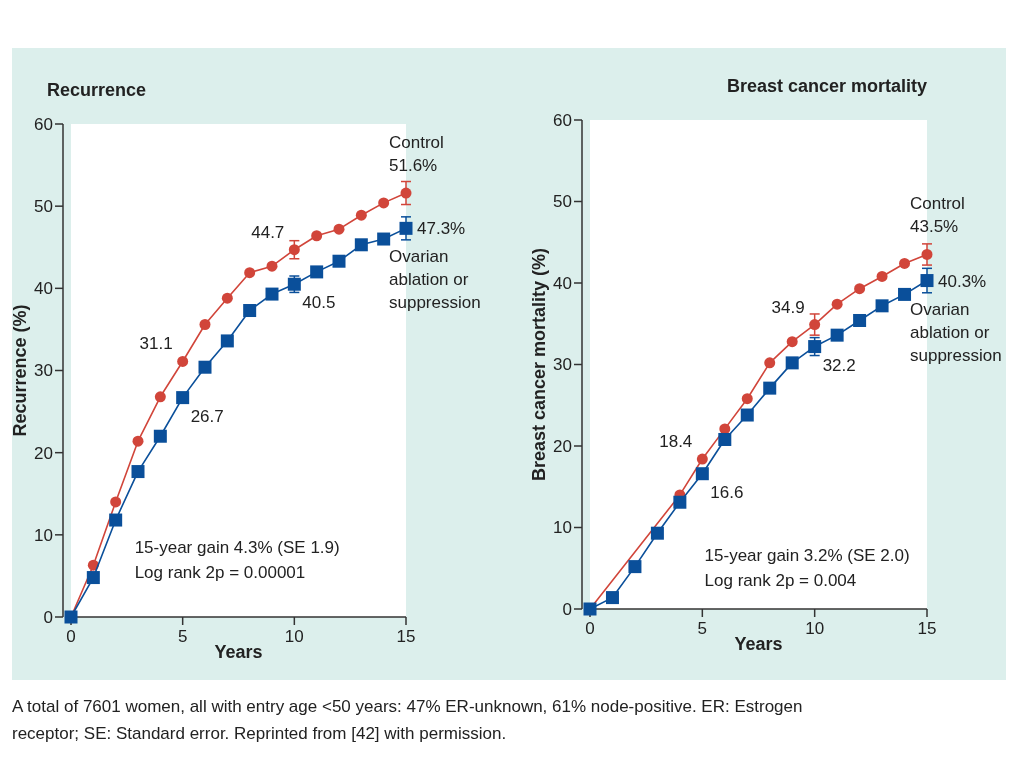  I want to click on data-label: 26.7, so click(207, 416).